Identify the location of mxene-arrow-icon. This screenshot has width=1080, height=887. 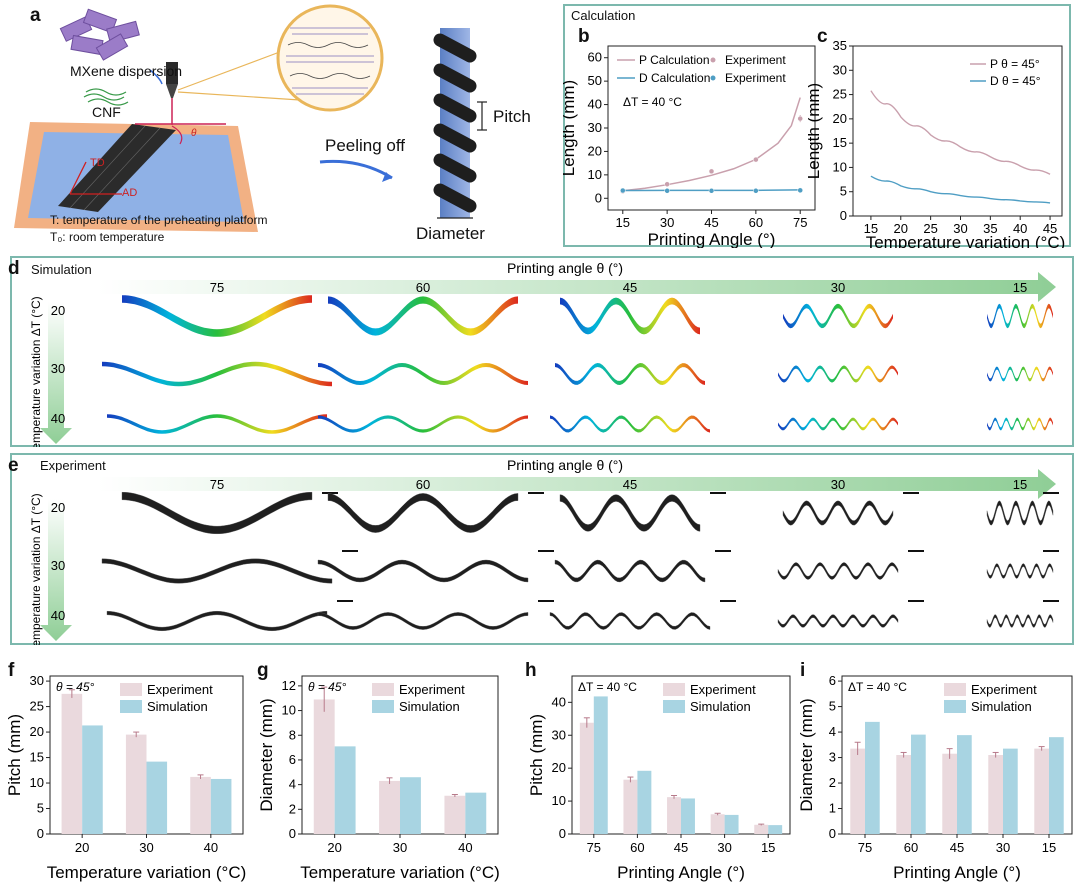
(156, 77).